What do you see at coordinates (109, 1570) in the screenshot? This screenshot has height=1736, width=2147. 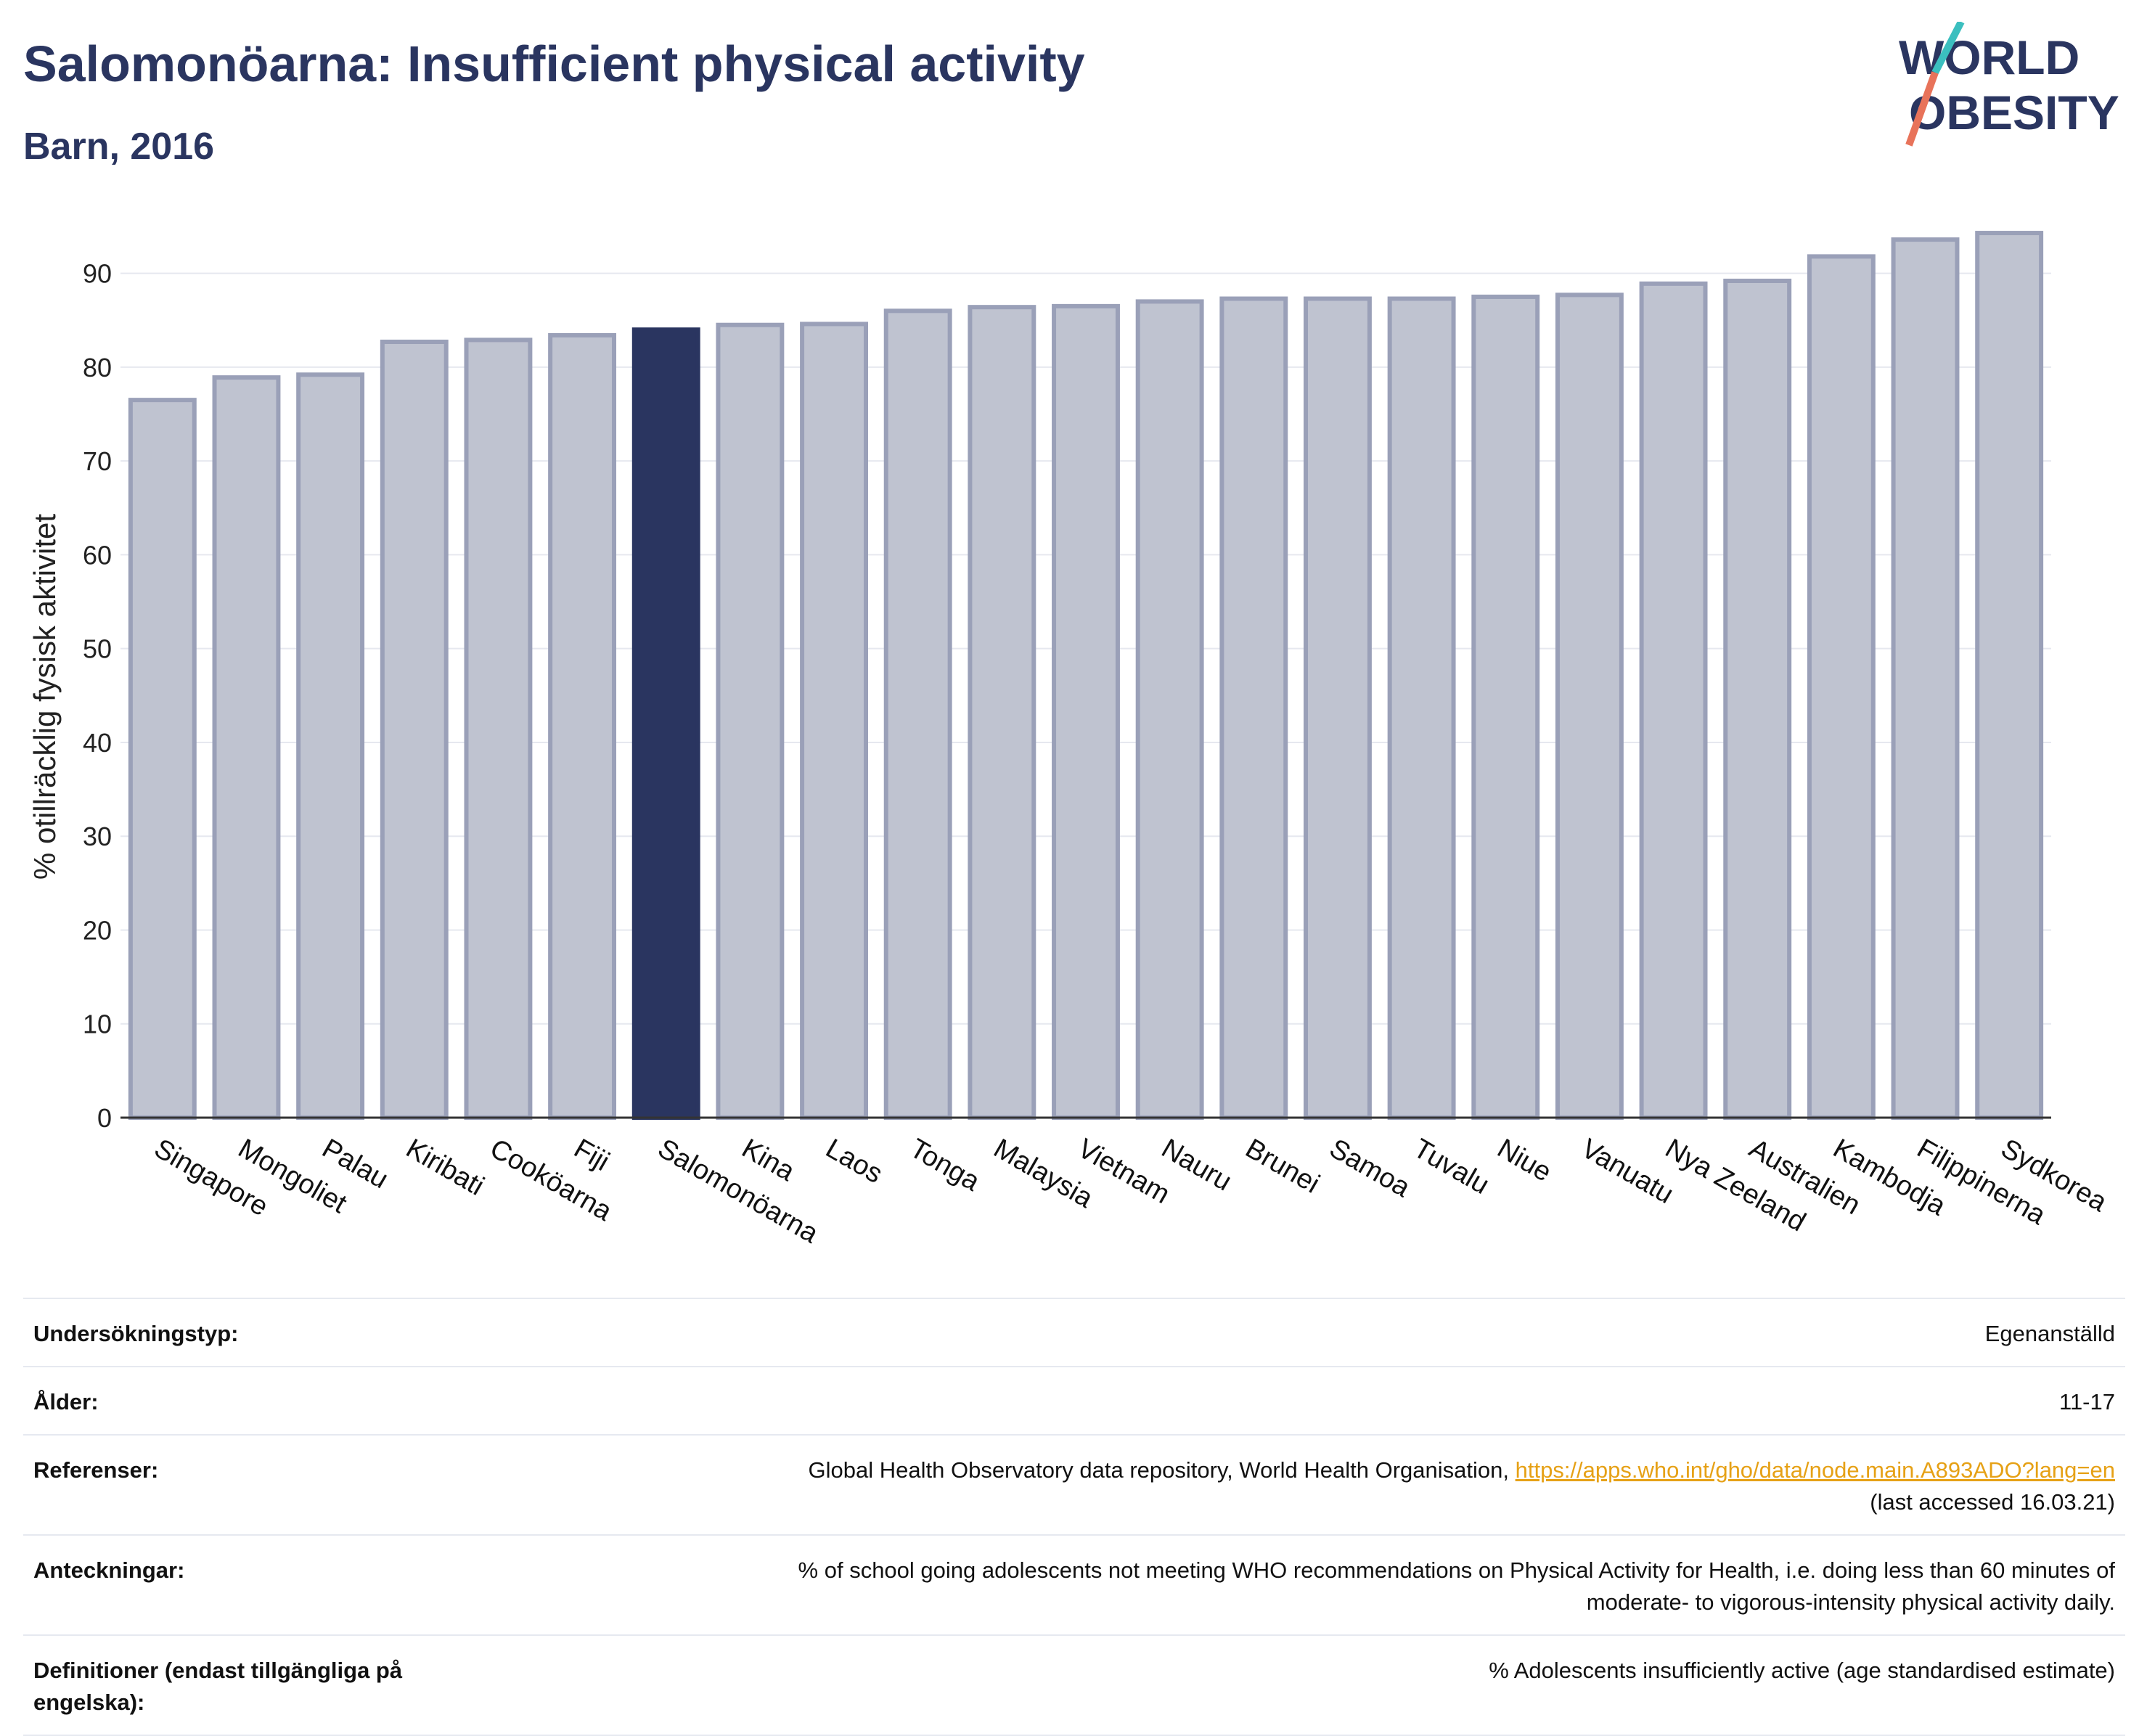 I see `info-label: Anteckningar:` at bounding box center [109, 1570].